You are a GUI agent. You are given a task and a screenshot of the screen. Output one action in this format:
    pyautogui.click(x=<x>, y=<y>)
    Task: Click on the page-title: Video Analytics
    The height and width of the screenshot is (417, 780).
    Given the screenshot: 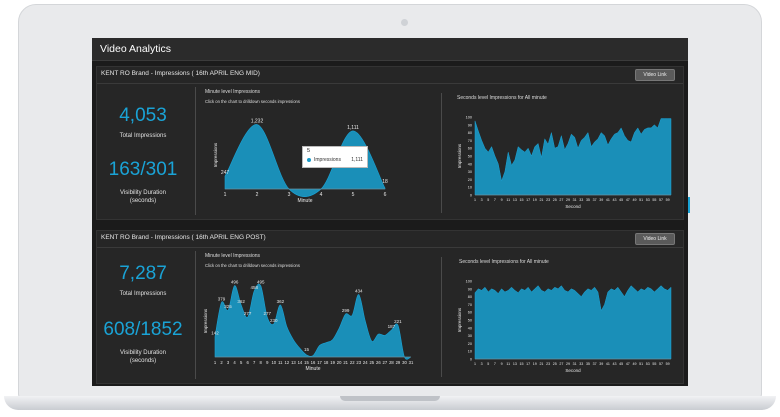 What is the action you would take?
    pyautogui.click(x=136, y=49)
    